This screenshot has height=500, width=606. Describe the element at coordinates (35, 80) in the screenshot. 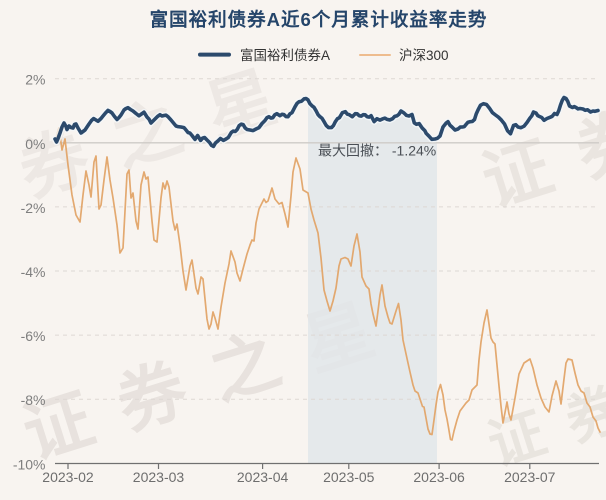

I see `svg-text: 2%` at that location.